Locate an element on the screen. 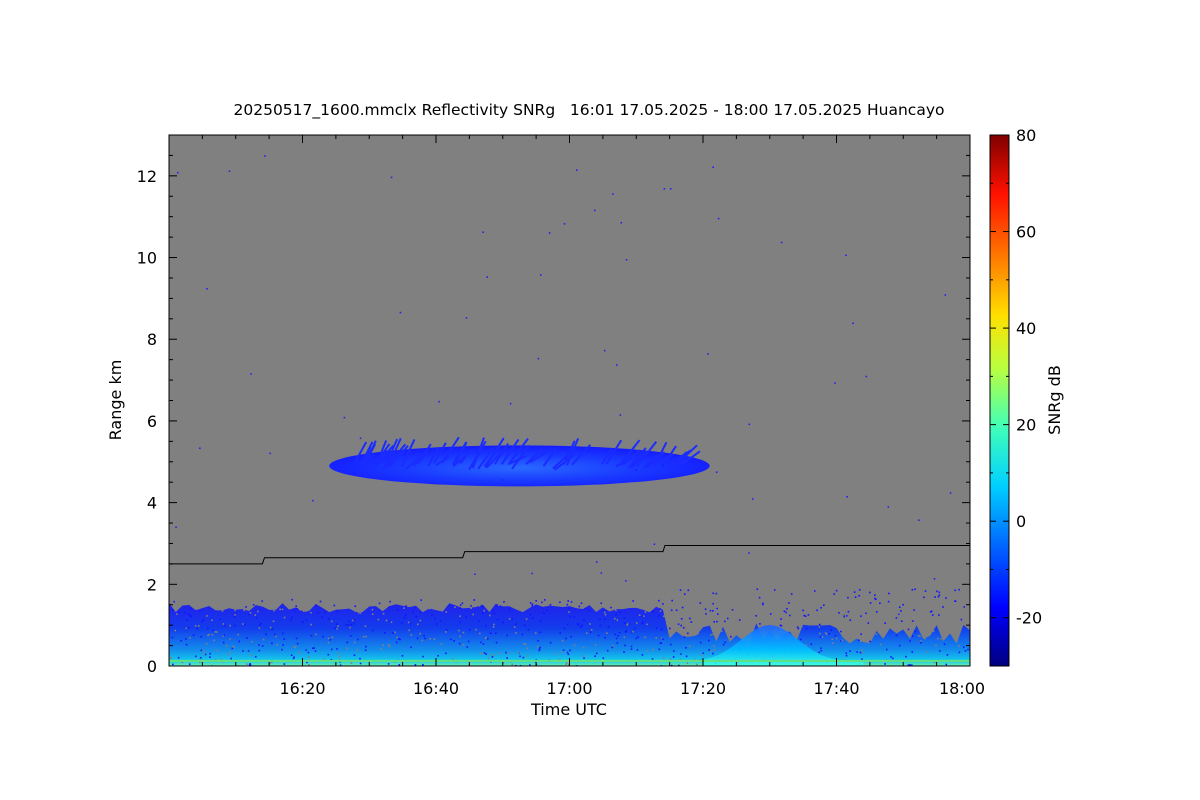 The height and width of the screenshot is (800, 1200). y-tick-label: 2 is located at coordinates (152, 584).